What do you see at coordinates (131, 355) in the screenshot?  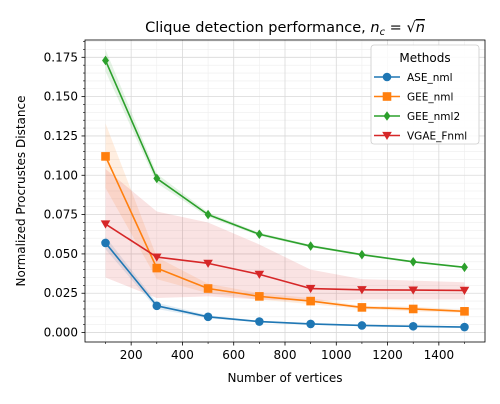 I see `x-tick-label: 200` at bounding box center [131, 355].